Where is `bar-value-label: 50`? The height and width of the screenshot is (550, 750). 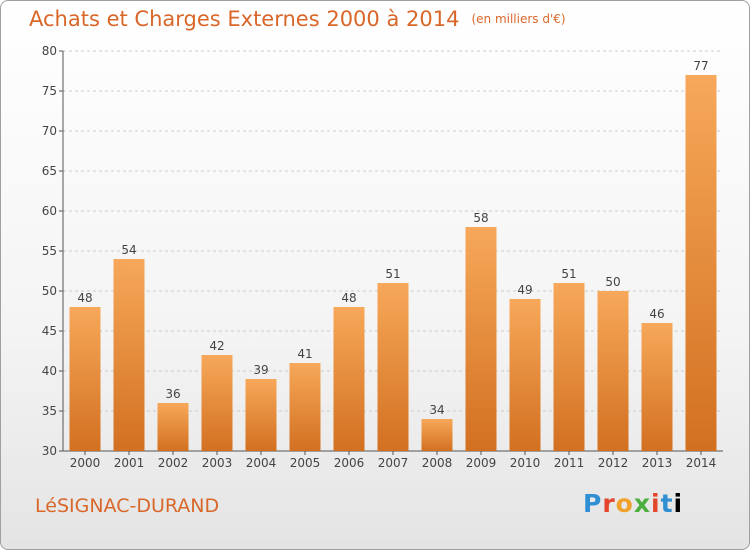 bar-value-label: 50 is located at coordinates (612, 282).